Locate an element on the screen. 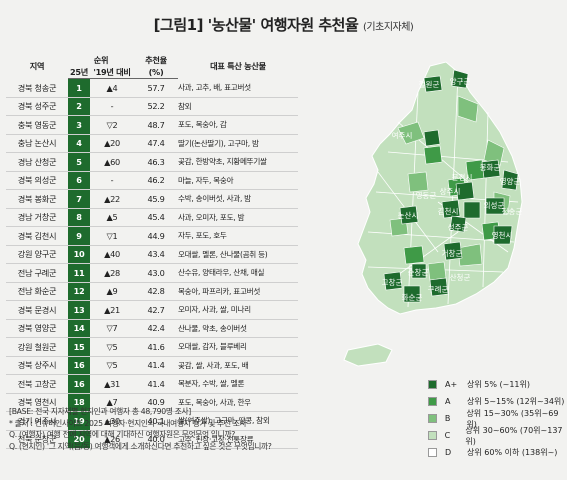 The image size is (567, 480). rank-cell: 2 is located at coordinates (79, 106).